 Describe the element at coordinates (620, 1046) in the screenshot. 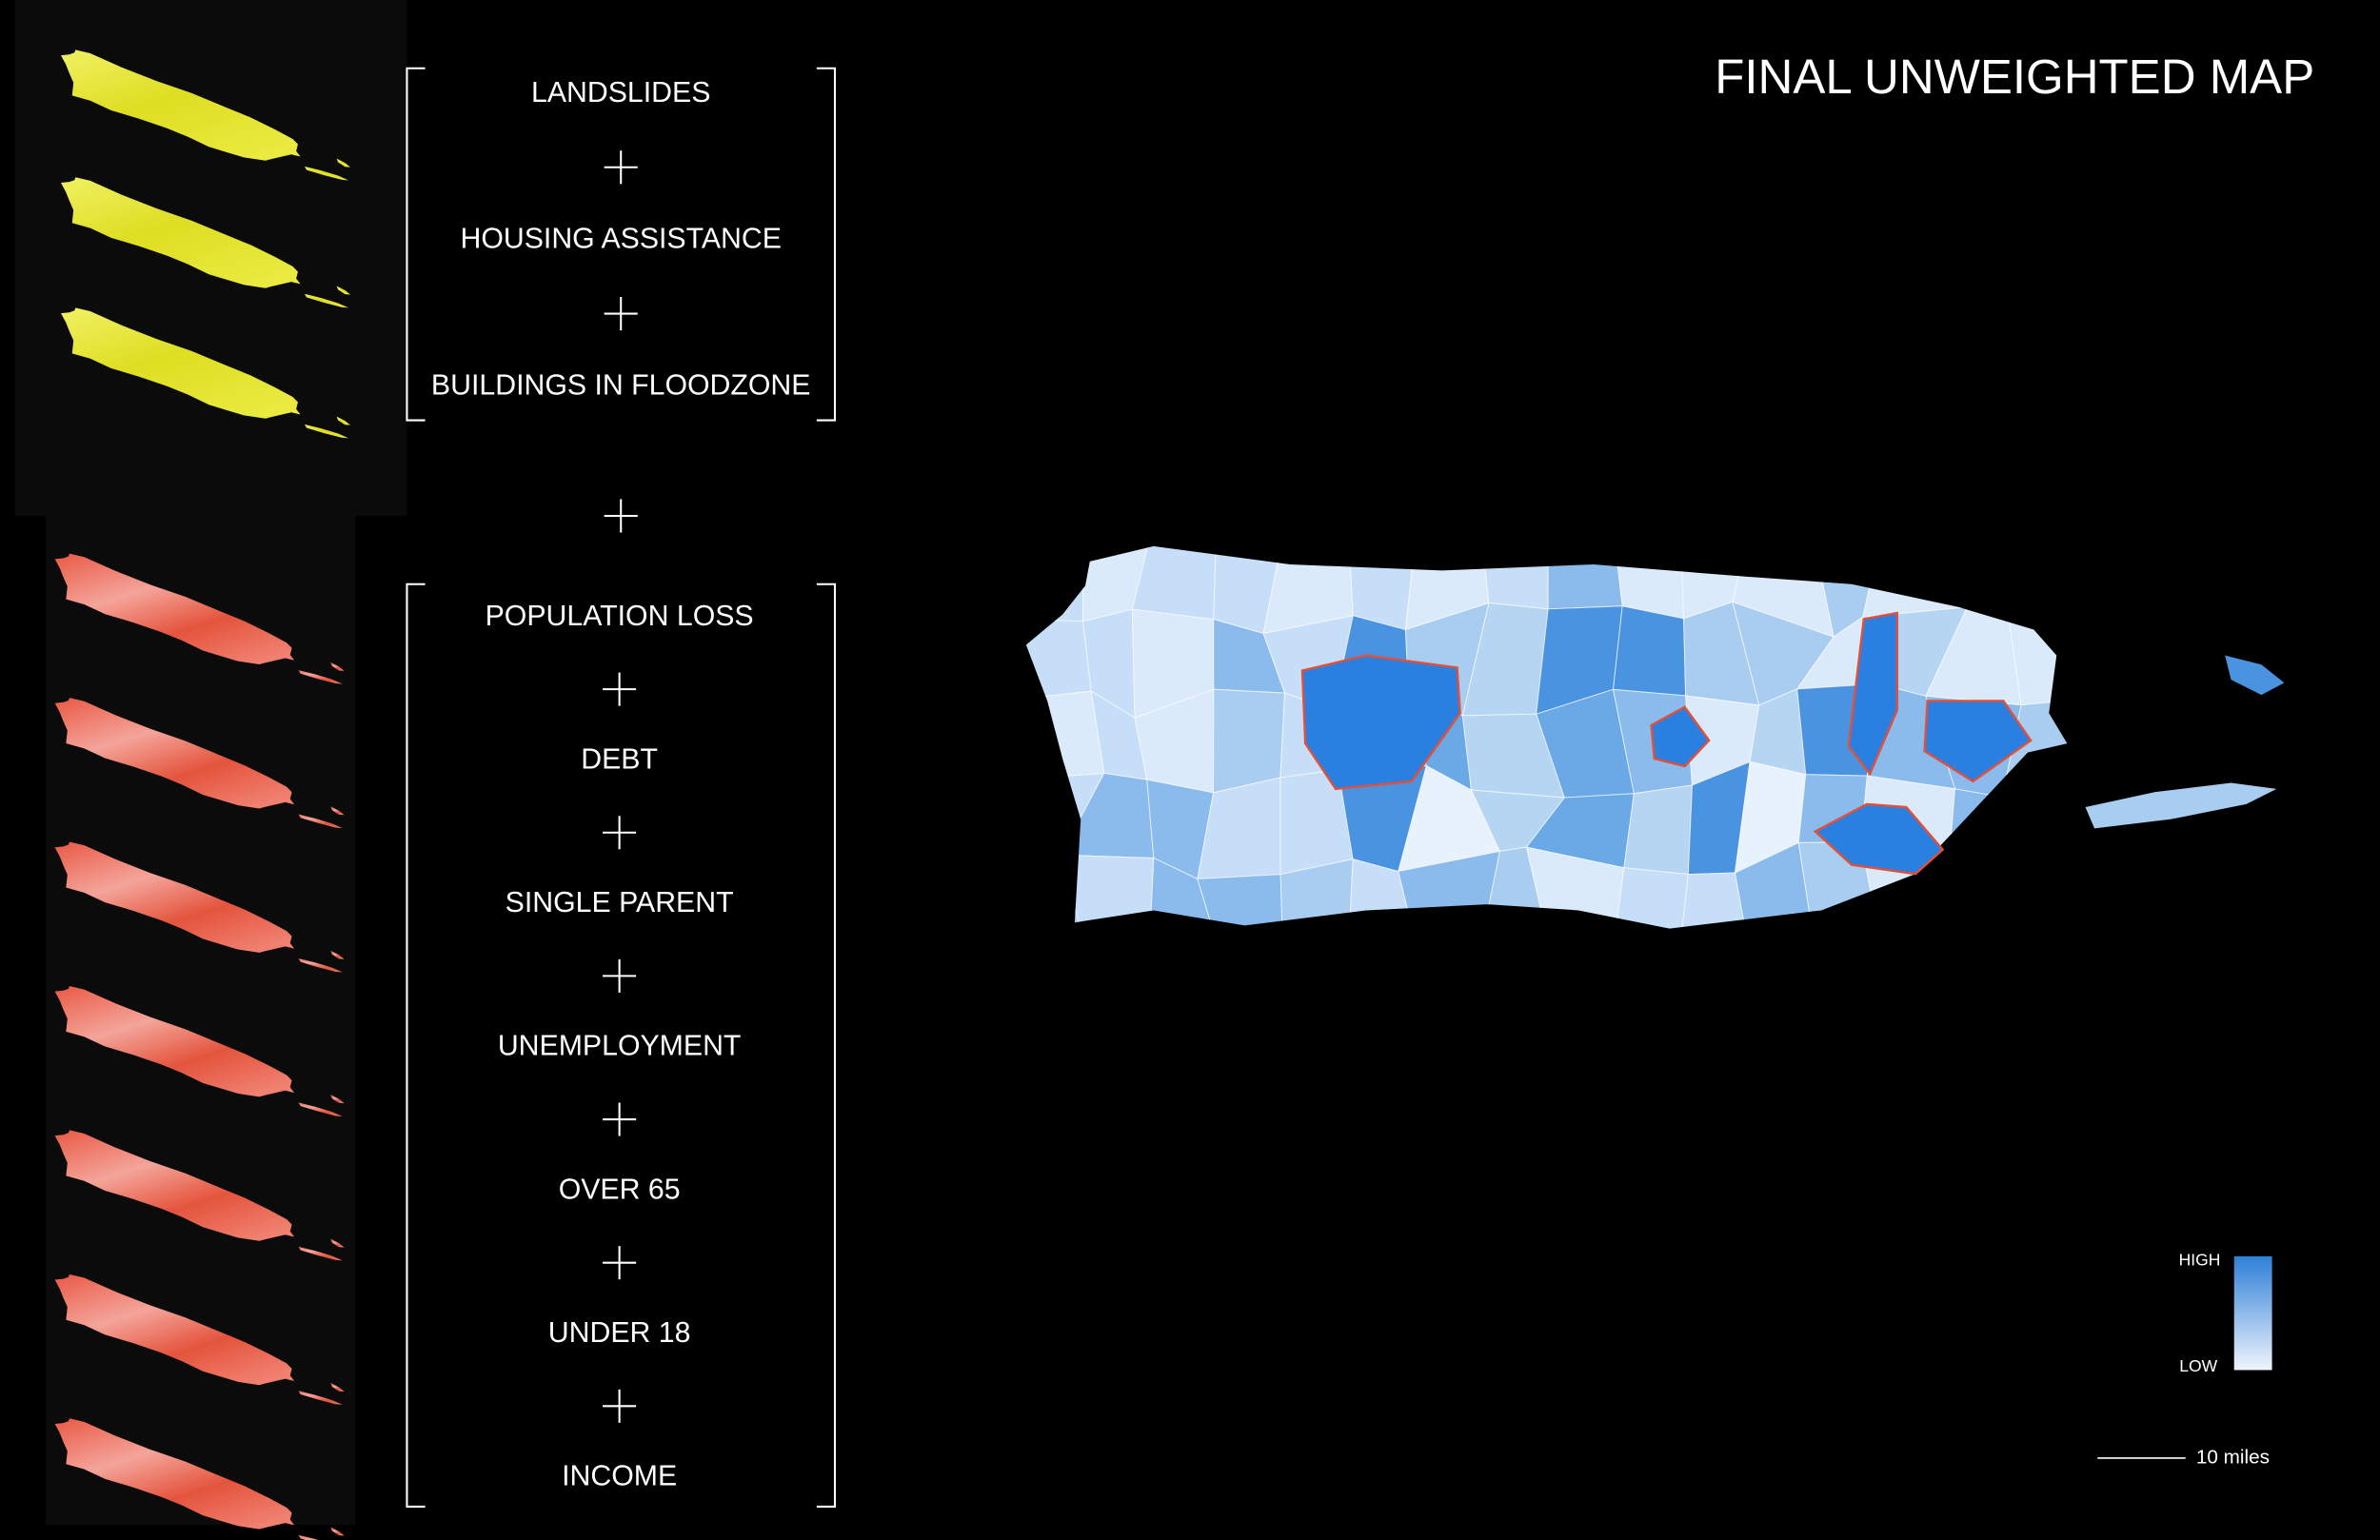

I see `factor-label: UNEMPLOYMENT` at that location.